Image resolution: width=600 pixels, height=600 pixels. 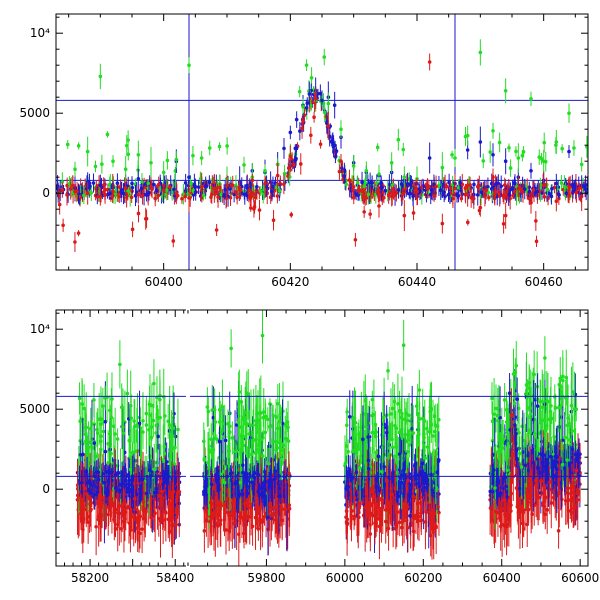 I want to click on x-tick-label: 60400, so click(x=164, y=282).